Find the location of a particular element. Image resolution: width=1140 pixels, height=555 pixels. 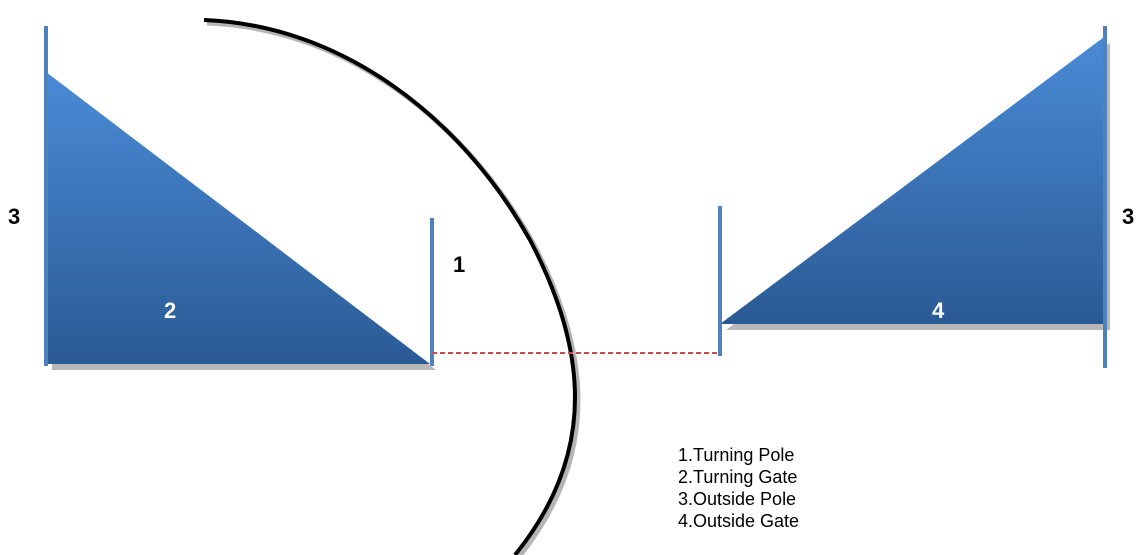

outside-gate-label: 4 is located at coordinates (938, 310).